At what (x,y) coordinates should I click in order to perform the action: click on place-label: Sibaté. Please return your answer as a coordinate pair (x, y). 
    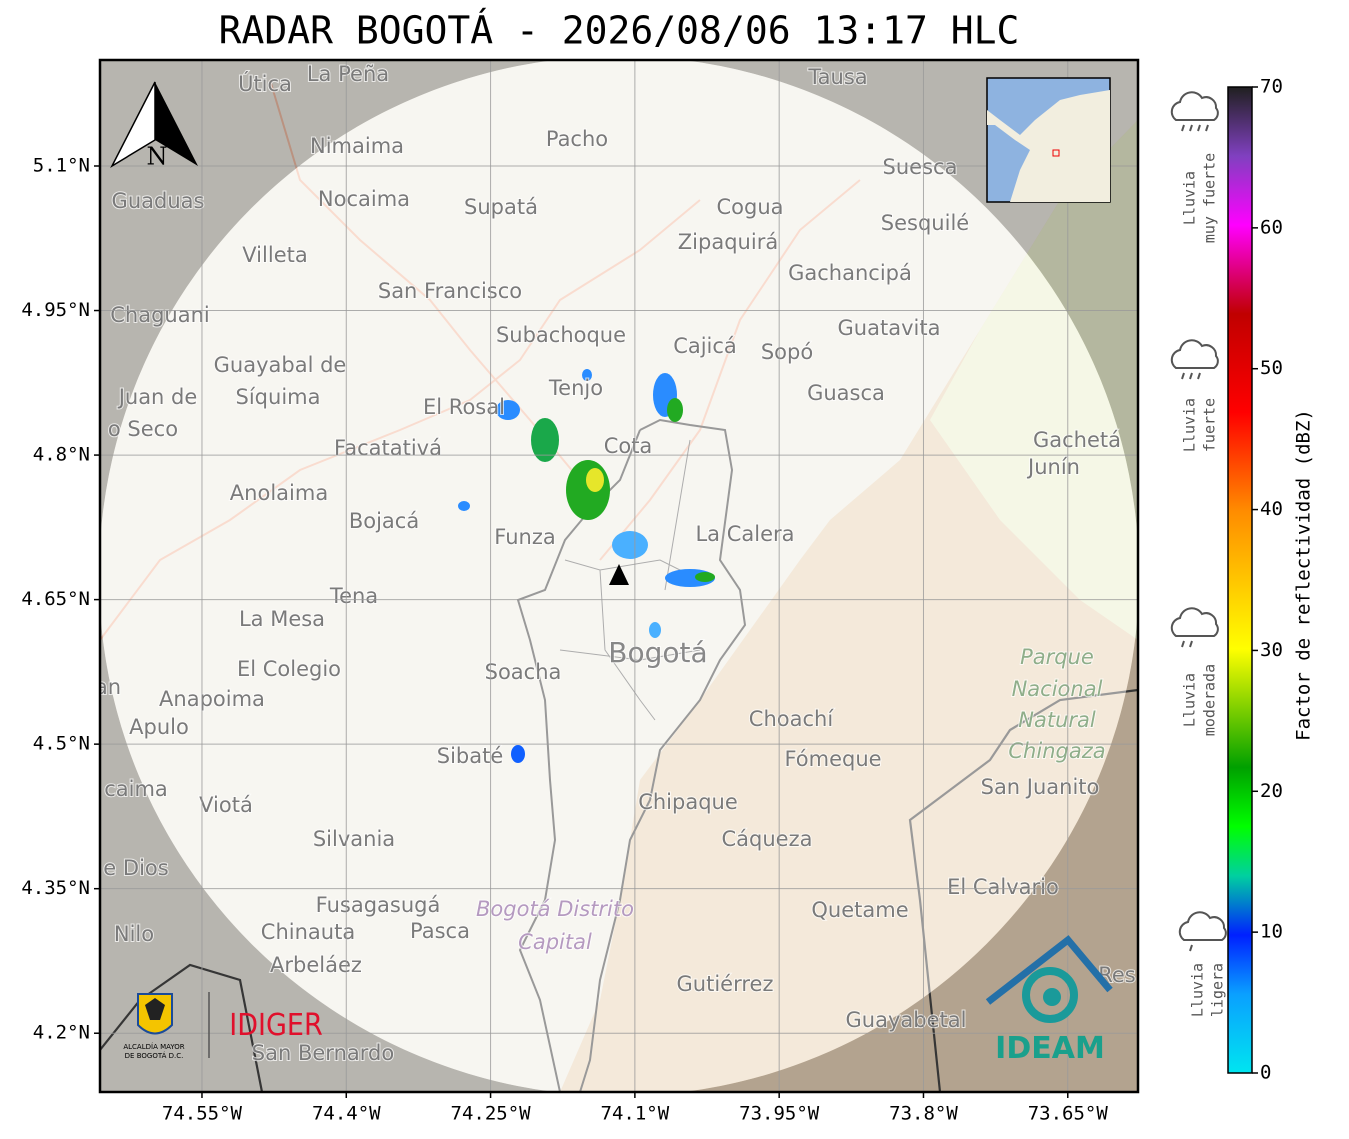
    Looking at the image, I should click on (470, 756).